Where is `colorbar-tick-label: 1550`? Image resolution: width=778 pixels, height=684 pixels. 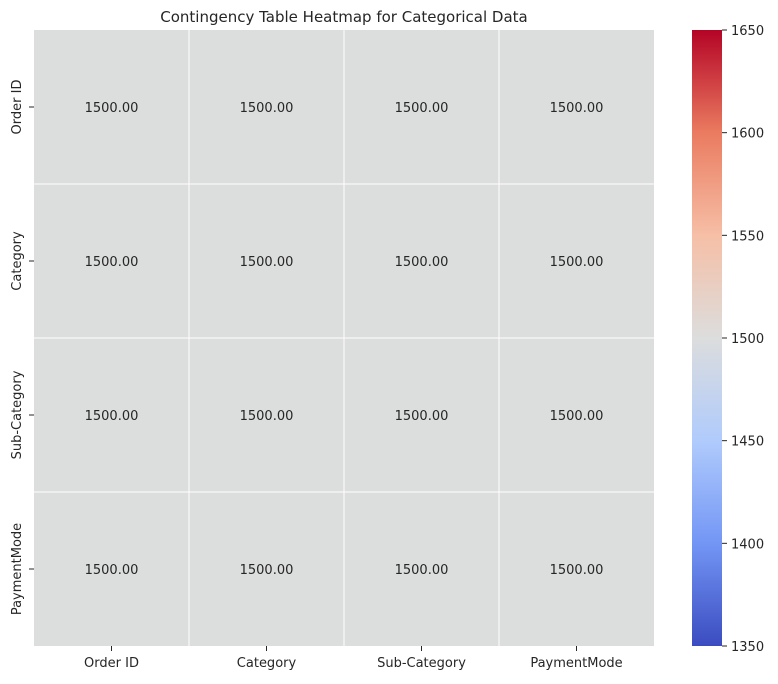
colorbar-tick-label: 1550 is located at coordinates (747, 236).